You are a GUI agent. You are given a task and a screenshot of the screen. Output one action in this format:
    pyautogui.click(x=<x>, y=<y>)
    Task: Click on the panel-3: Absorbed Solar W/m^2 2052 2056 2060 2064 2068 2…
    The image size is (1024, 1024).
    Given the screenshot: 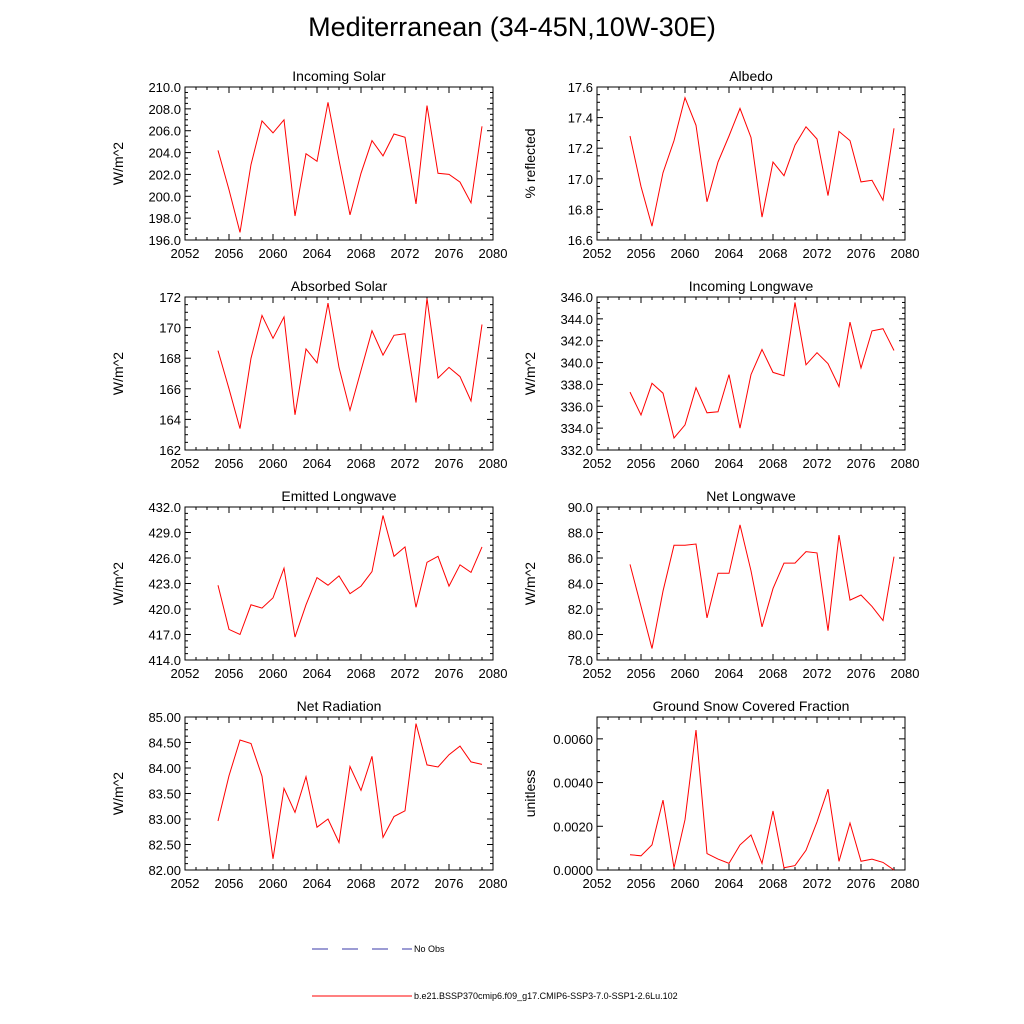 What is the action you would take?
    pyautogui.click(x=308, y=374)
    